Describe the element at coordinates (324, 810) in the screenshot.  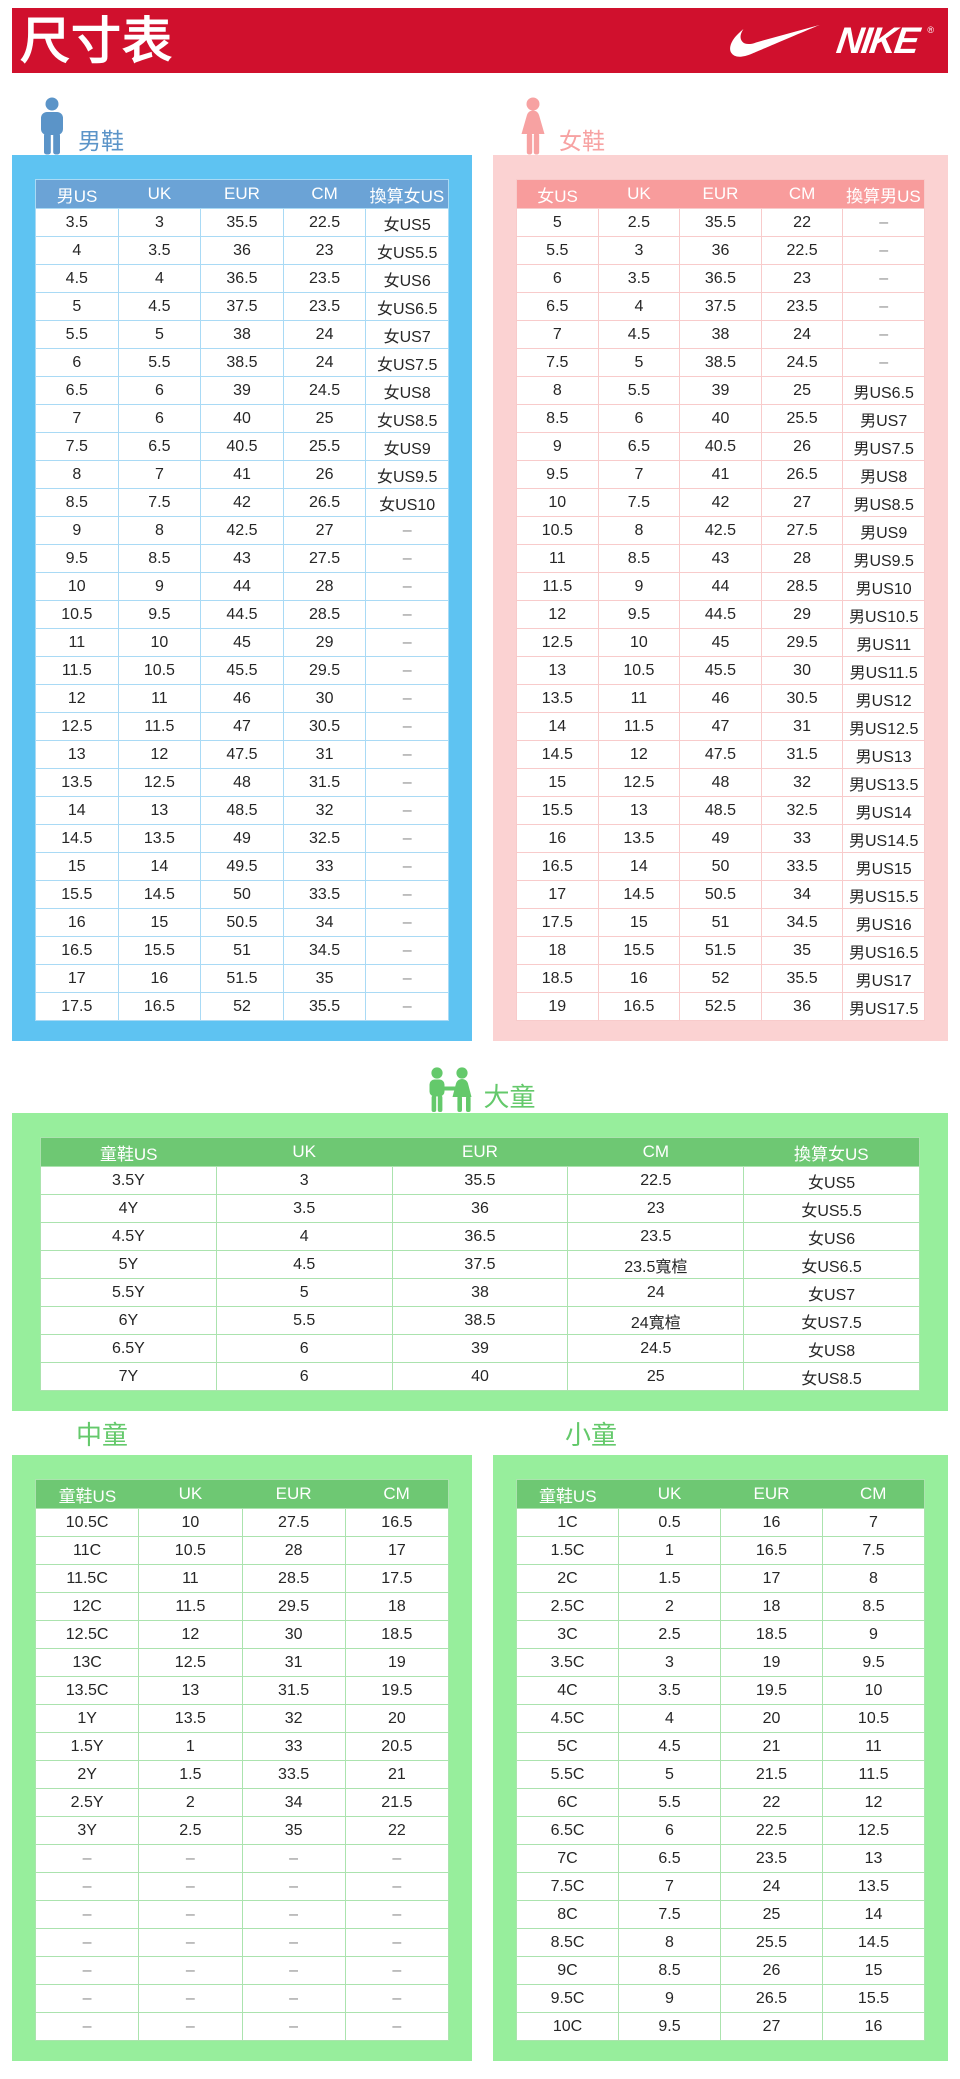
I see `table-cell: 32` at that location.